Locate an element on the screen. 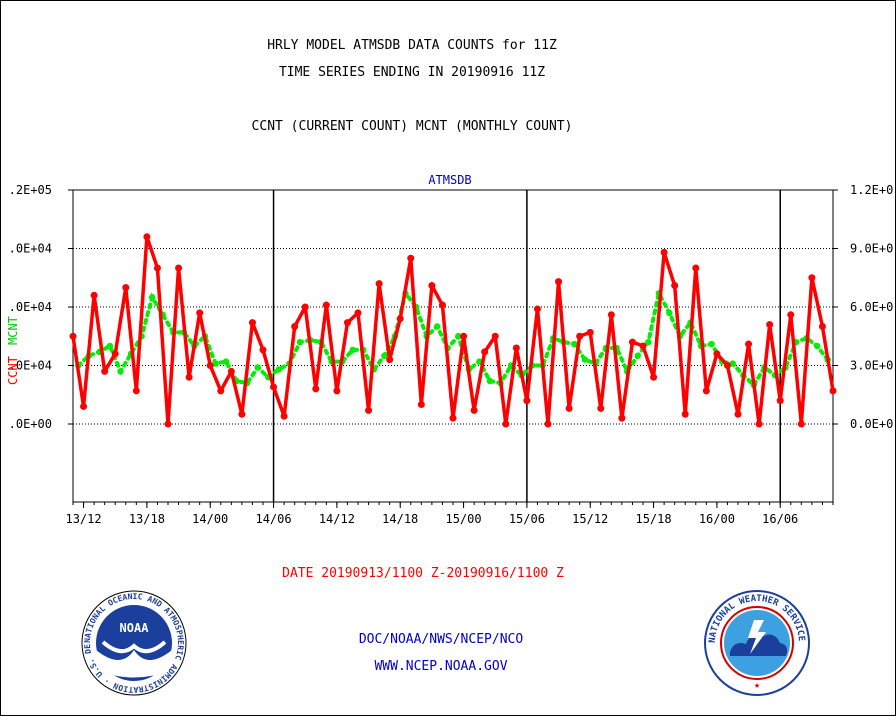 The height and width of the screenshot is (716, 896). cloud-icon is located at coordinates (759, 645).